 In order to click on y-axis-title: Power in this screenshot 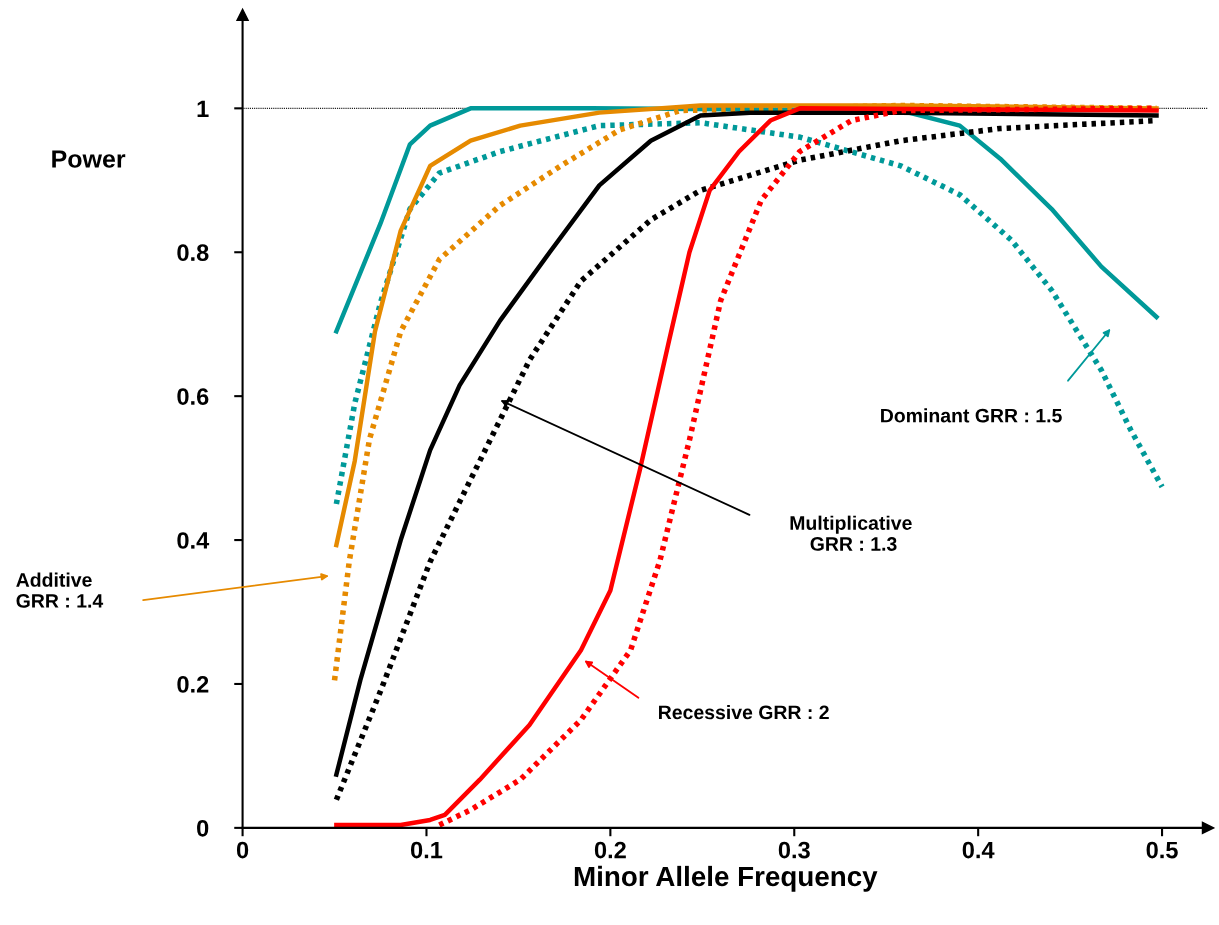, I will do `click(89, 159)`.